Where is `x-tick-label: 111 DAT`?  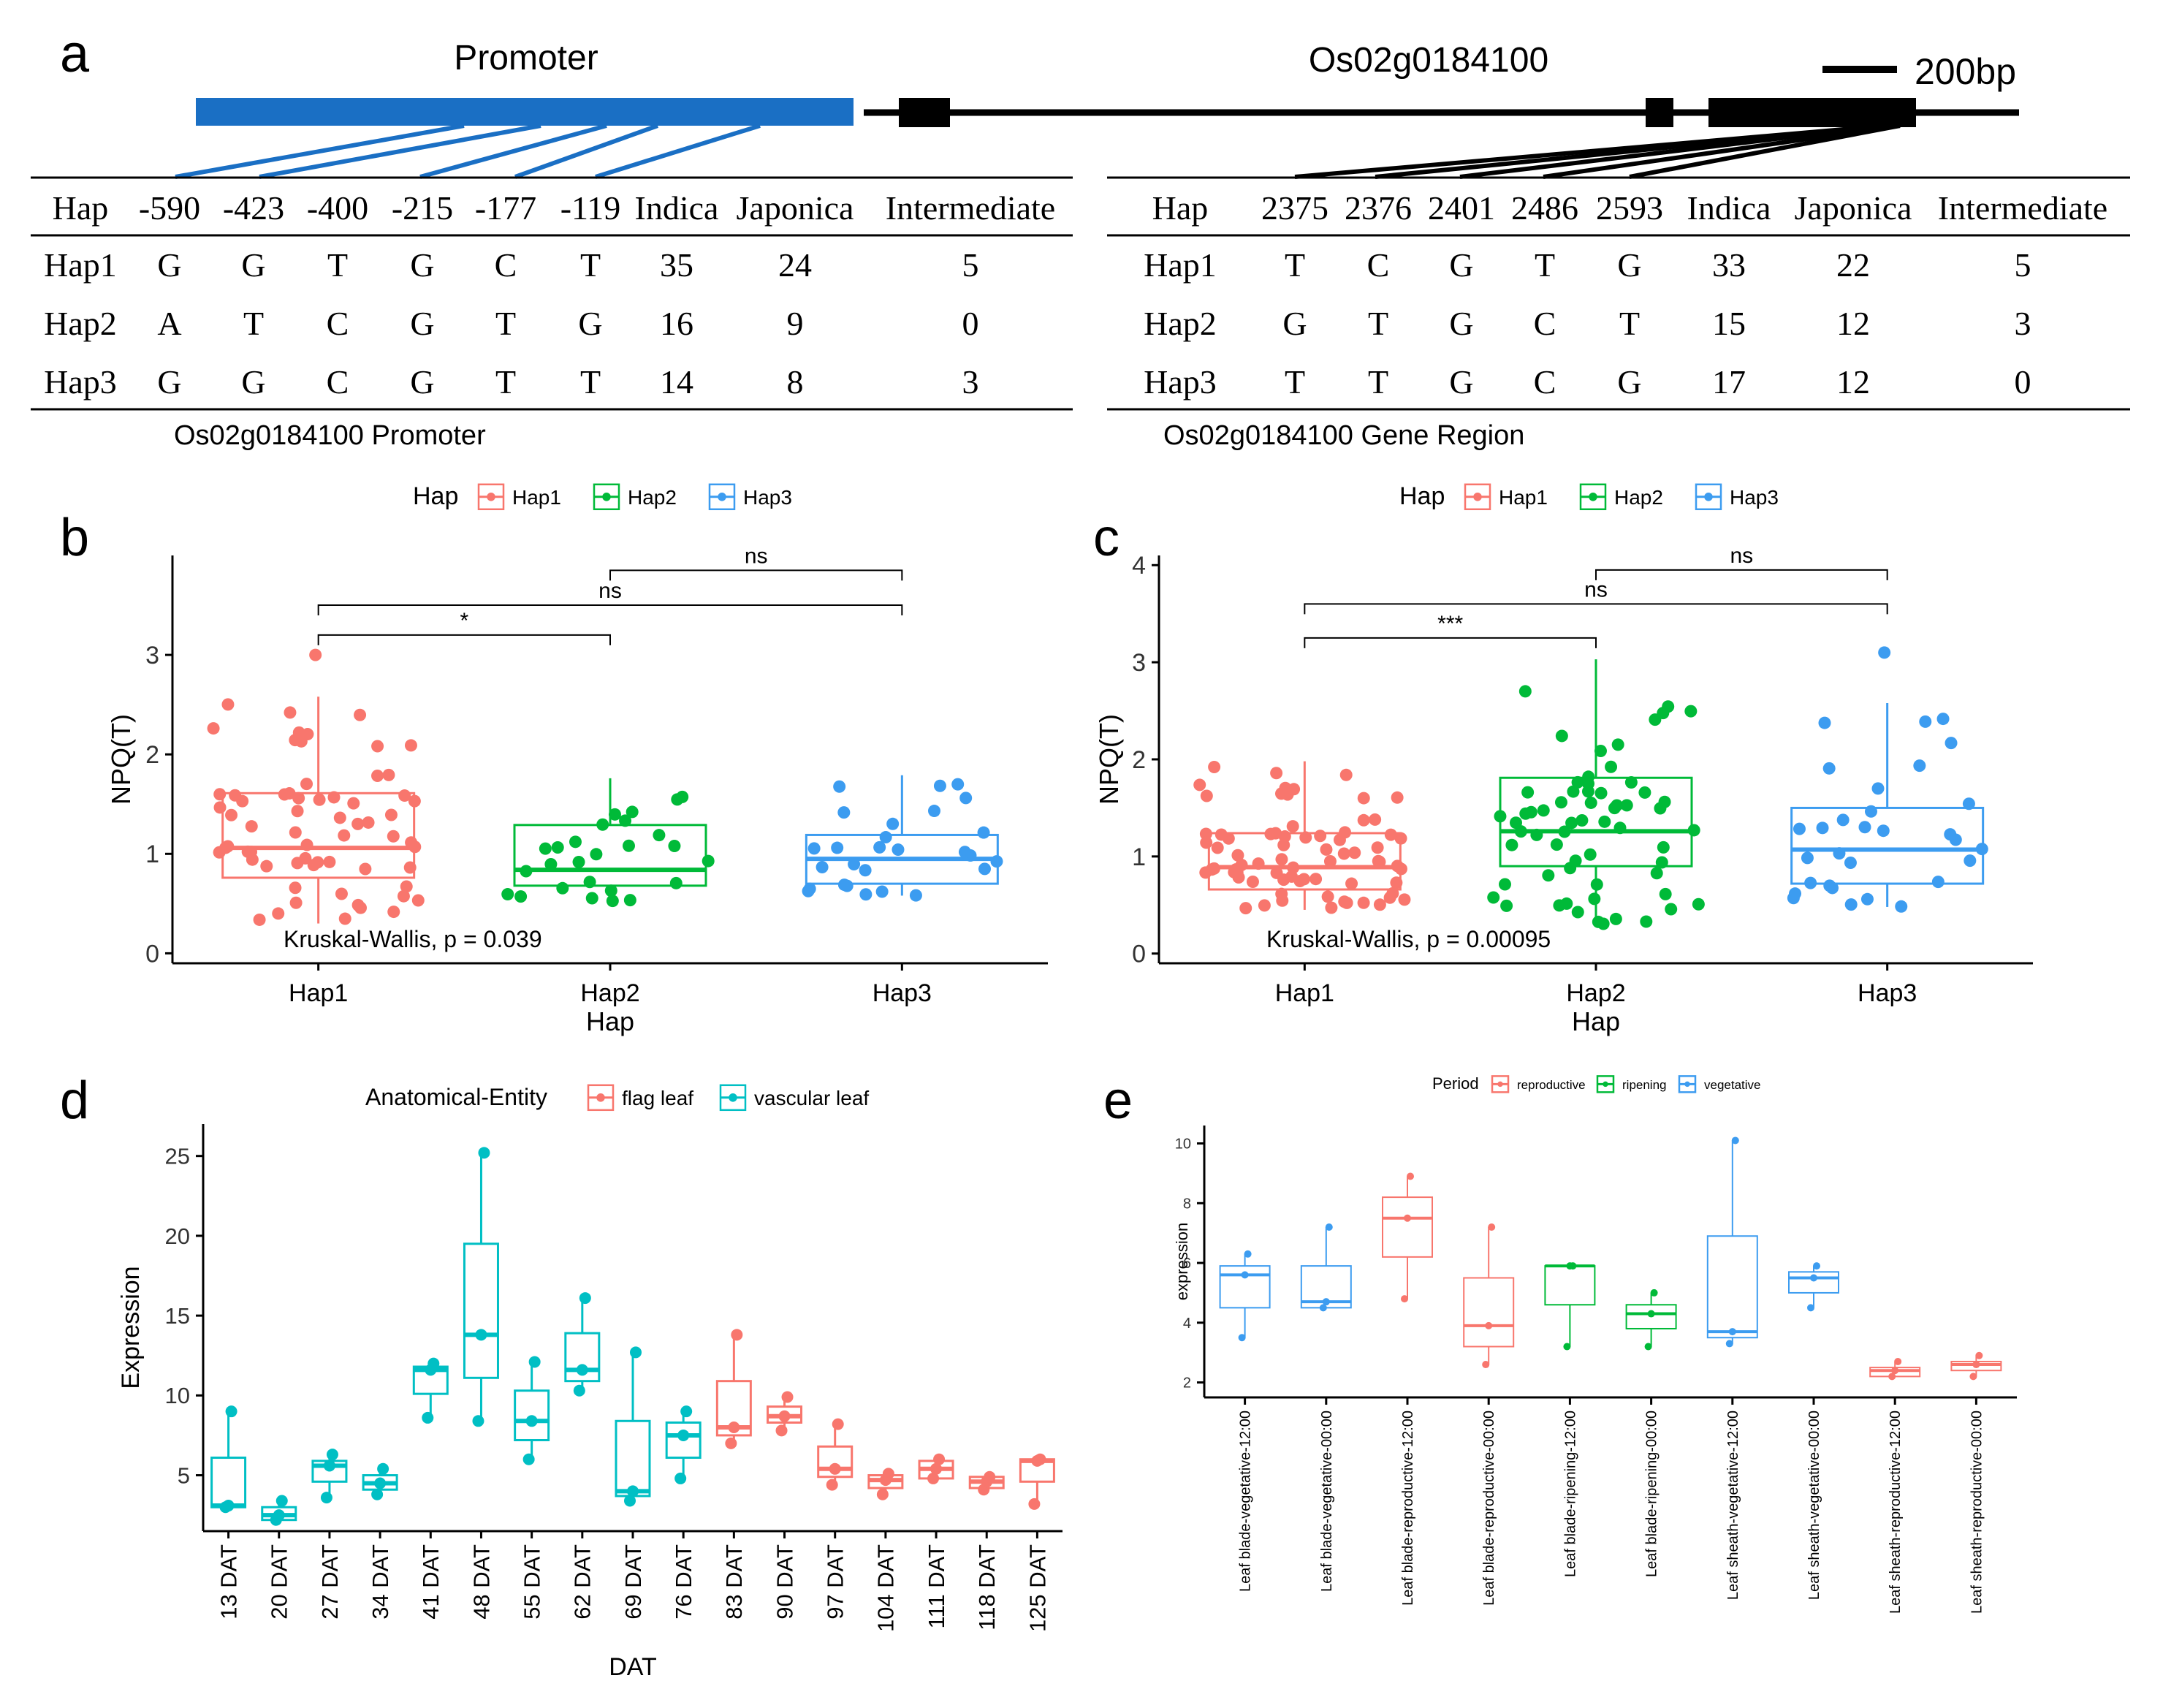
x-tick-label: 111 DAT is located at coordinates (936, 1586).